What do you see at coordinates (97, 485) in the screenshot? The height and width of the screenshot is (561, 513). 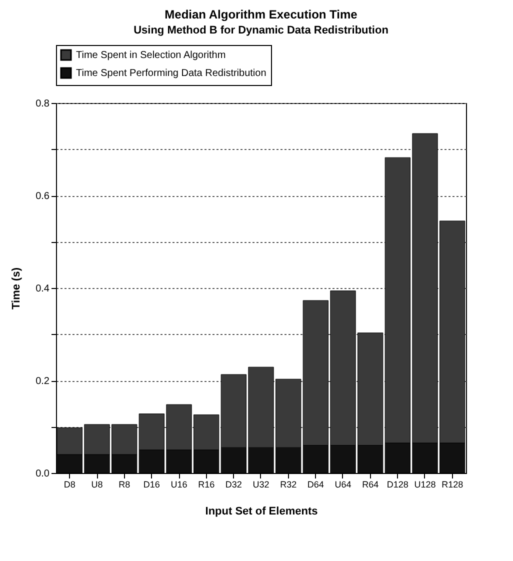 I see `x-tick-label: U8` at bounding box center [97, 485].